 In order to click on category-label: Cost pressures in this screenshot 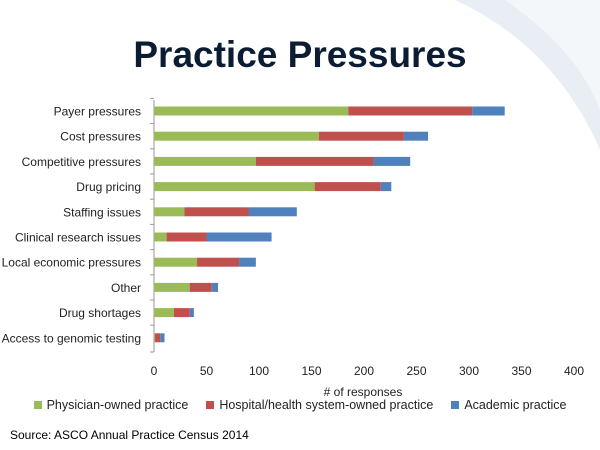, I will do `click(100, 137)`.